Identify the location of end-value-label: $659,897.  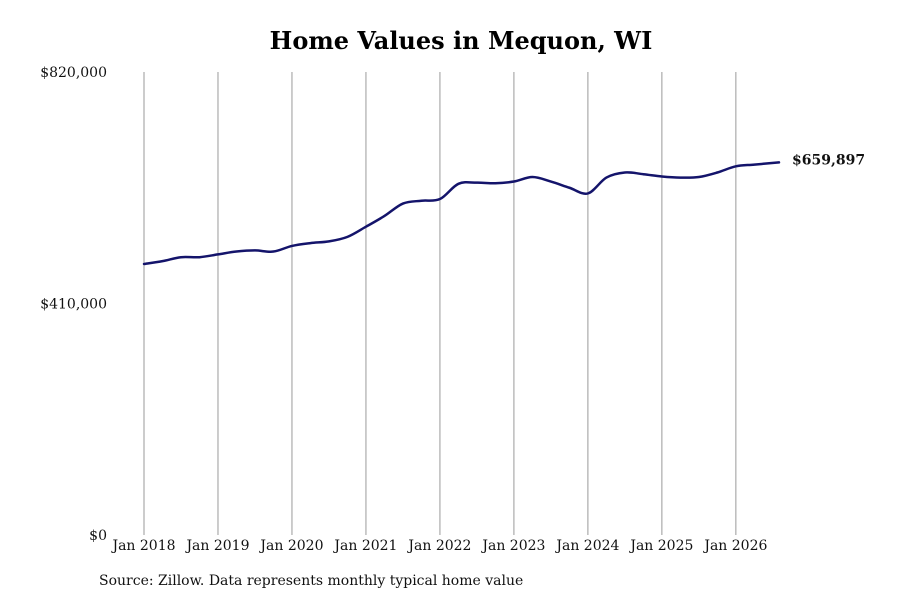
(828, 160).